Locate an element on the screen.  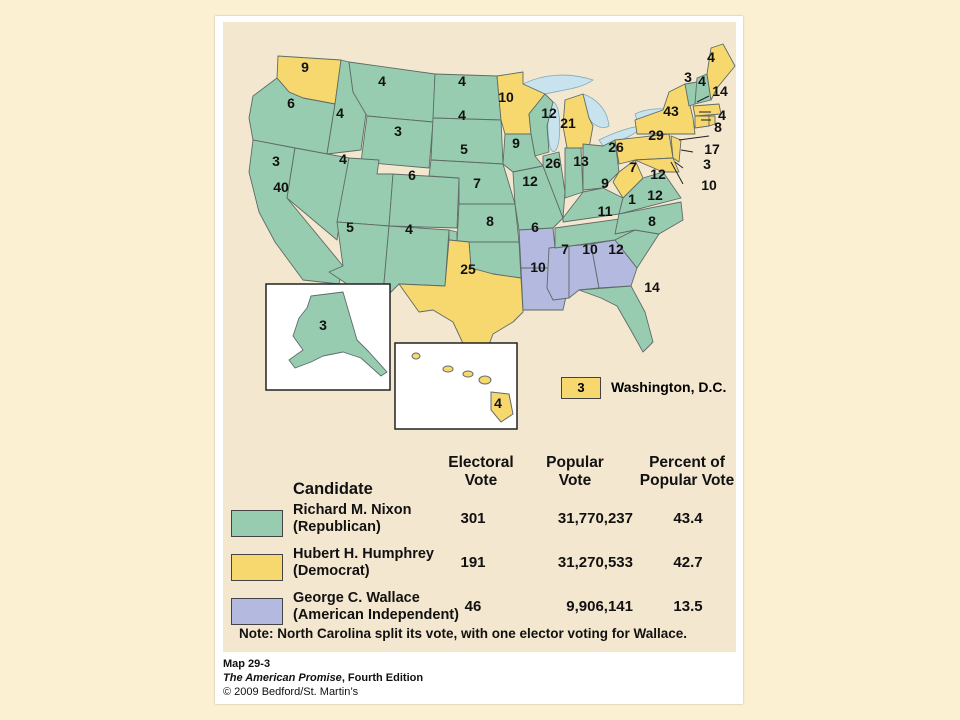
candidate-name-line1: Hubert H. Humphrey is located at coordinates (363, 554).